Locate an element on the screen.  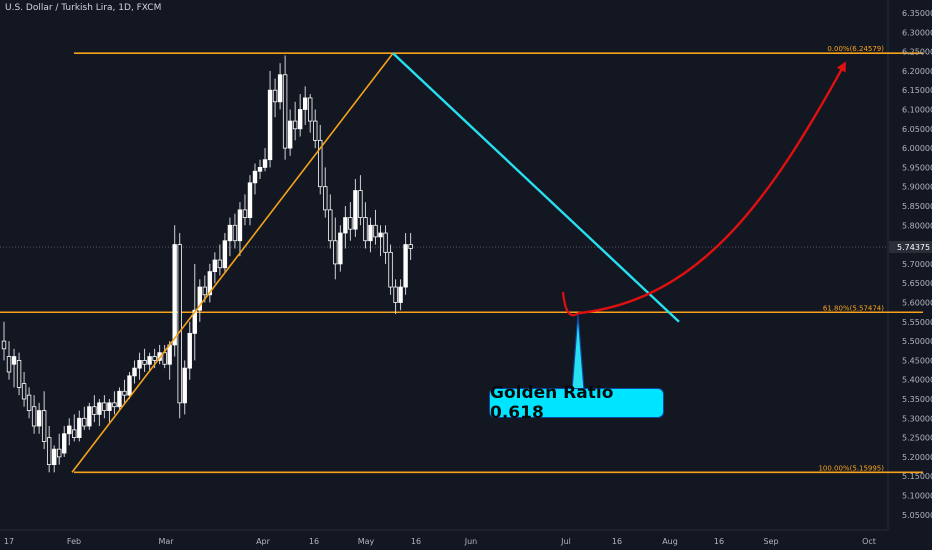
y-tick-label: 5.35000 is located at coordinates (917, 399).